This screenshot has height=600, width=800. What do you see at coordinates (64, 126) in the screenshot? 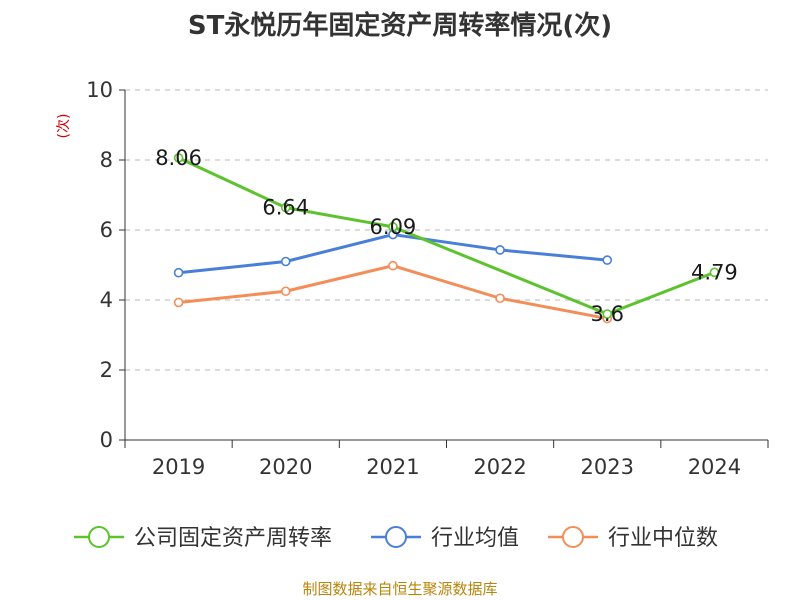
I see `y-axis-label: (次)` at bounding box center [64, 126].